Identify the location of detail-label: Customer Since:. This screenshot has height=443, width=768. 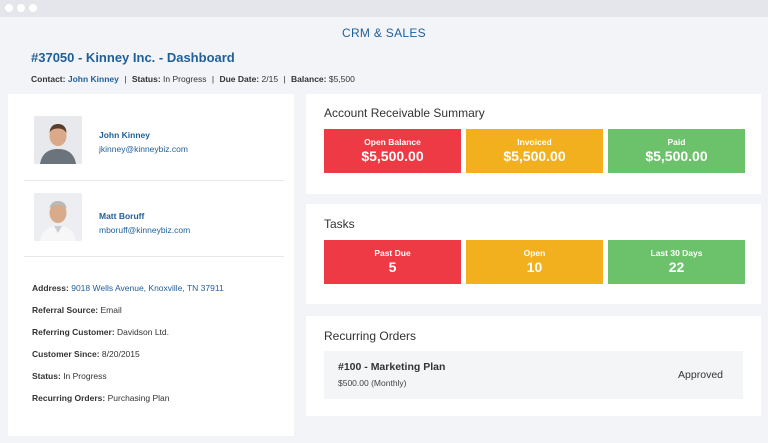
(66, 354).